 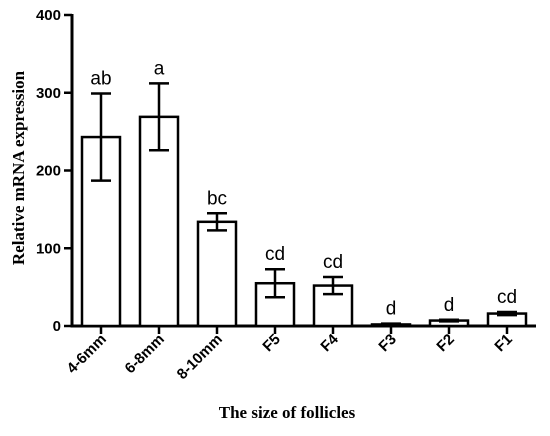 I want to click on y-tick-label: 100, so click(x=48, y=248).